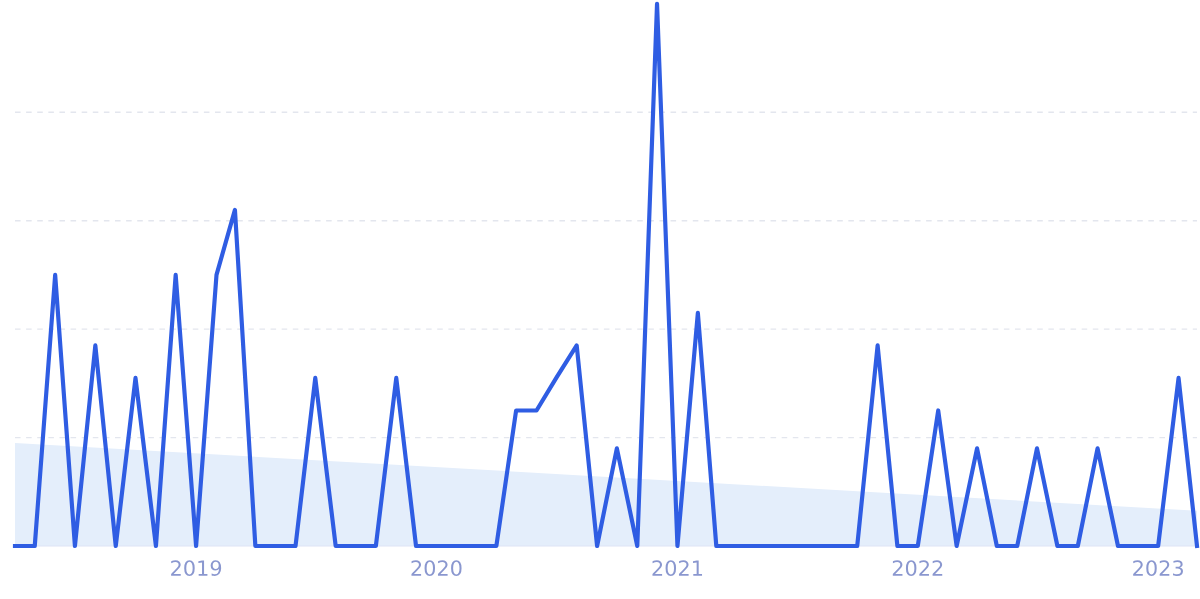 This screenshot has width=1200, height=599. I want to click on x-tick-label: 2022, so click(917, 568).